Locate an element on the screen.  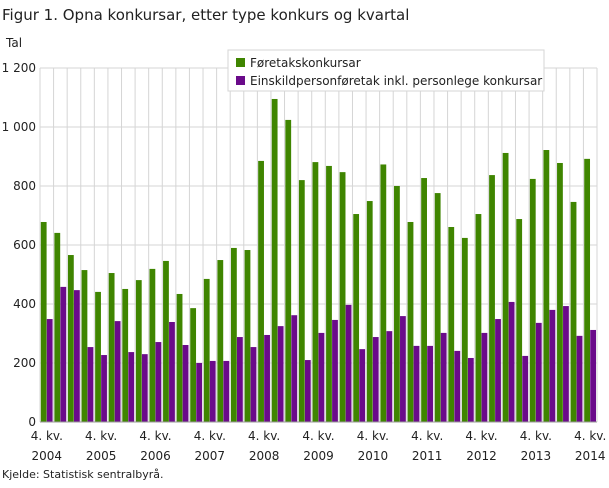
y-axis-label: Tal is located at coordinates (14, 43).